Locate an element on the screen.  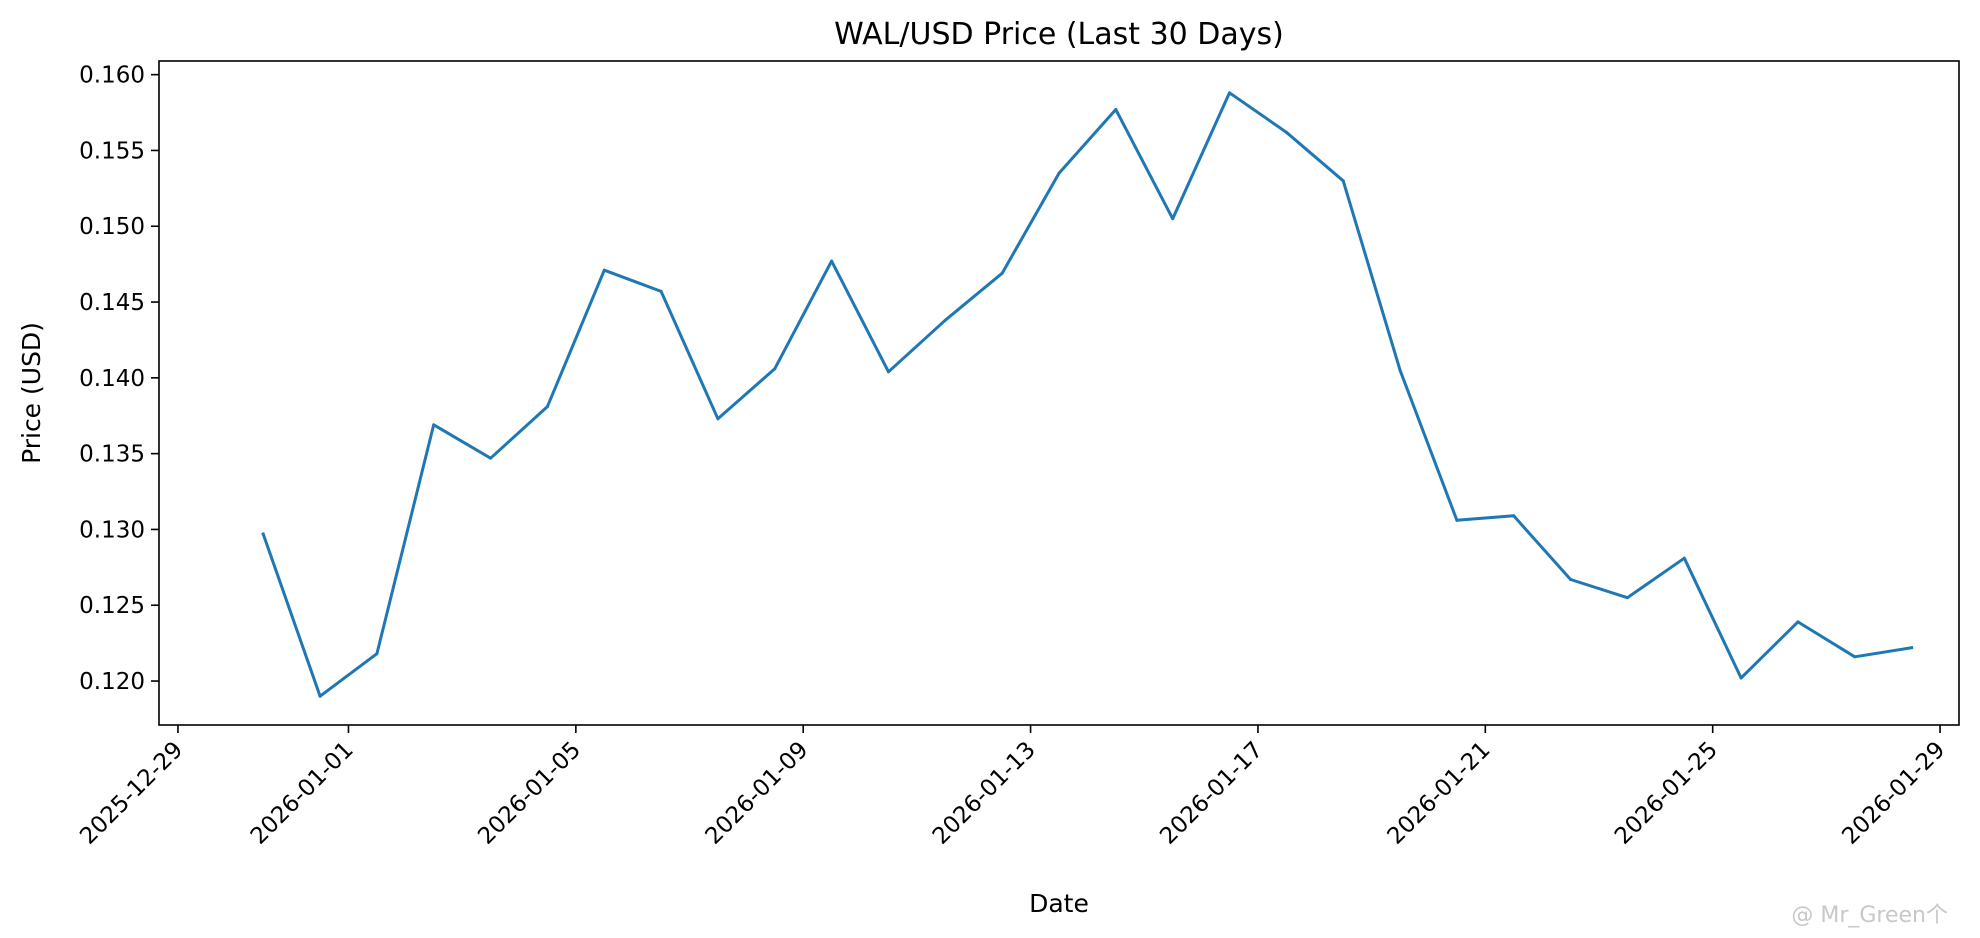
y-tick-label: 0.125 is located at coordinates (112, 606).